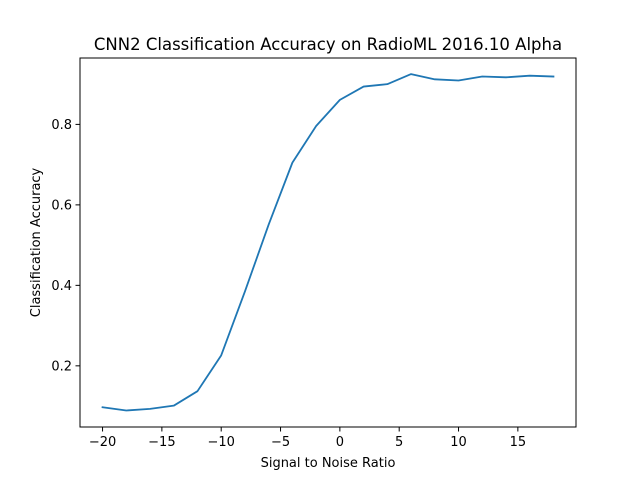  I want to click on x-tick-label: 15, so click(518, 442).